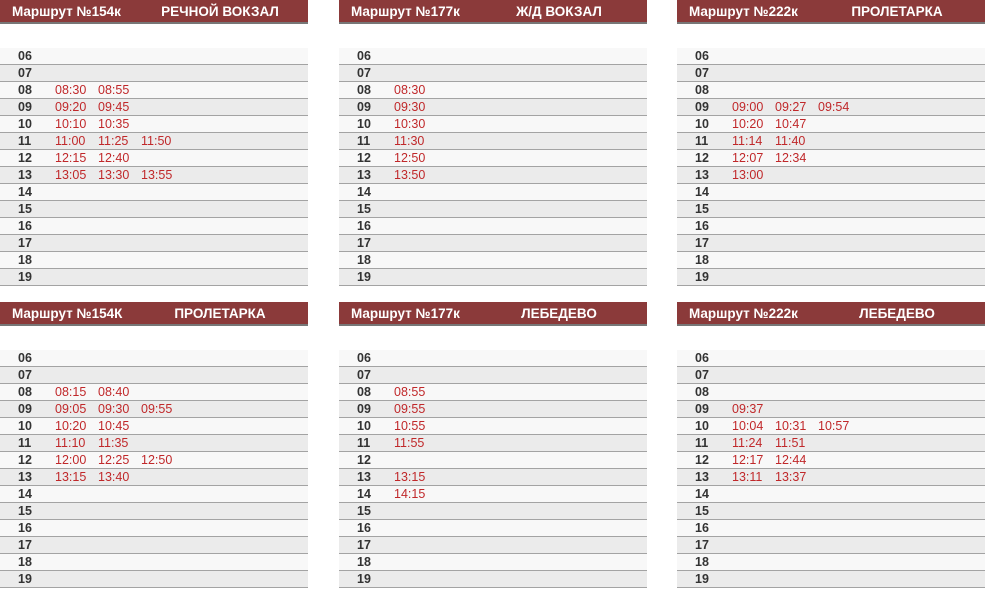 The width and height of the screenshot is (987, 591). What do you see at coordinates (410, 426) in the screenshot?
I see `departure-time: 10:55` at bounding box center [410, 426].